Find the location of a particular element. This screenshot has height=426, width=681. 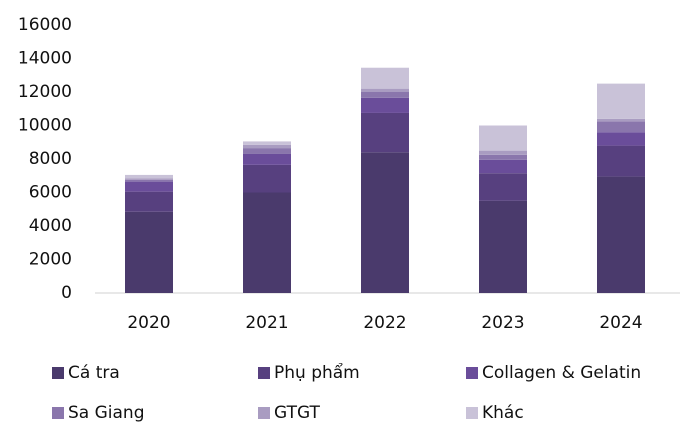

legend-label: Sa Giang is located at coordinates (106, 413).